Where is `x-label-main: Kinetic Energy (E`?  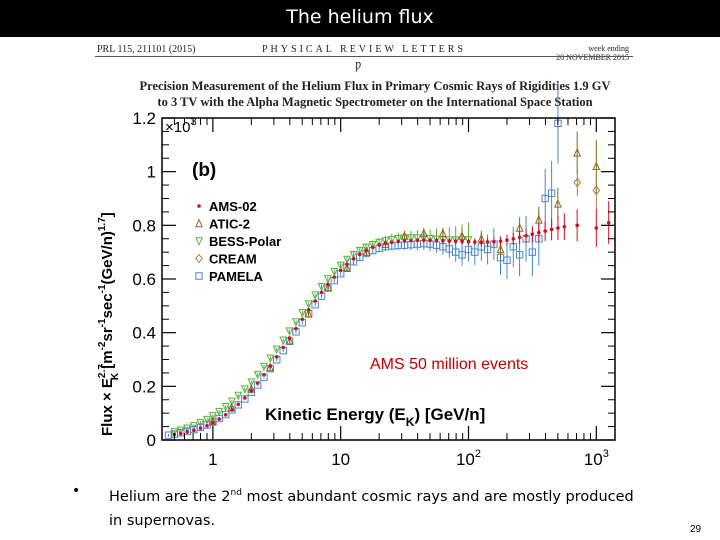
x-label-main: Kinetic Energy (E is located at coordinates (335, 414).